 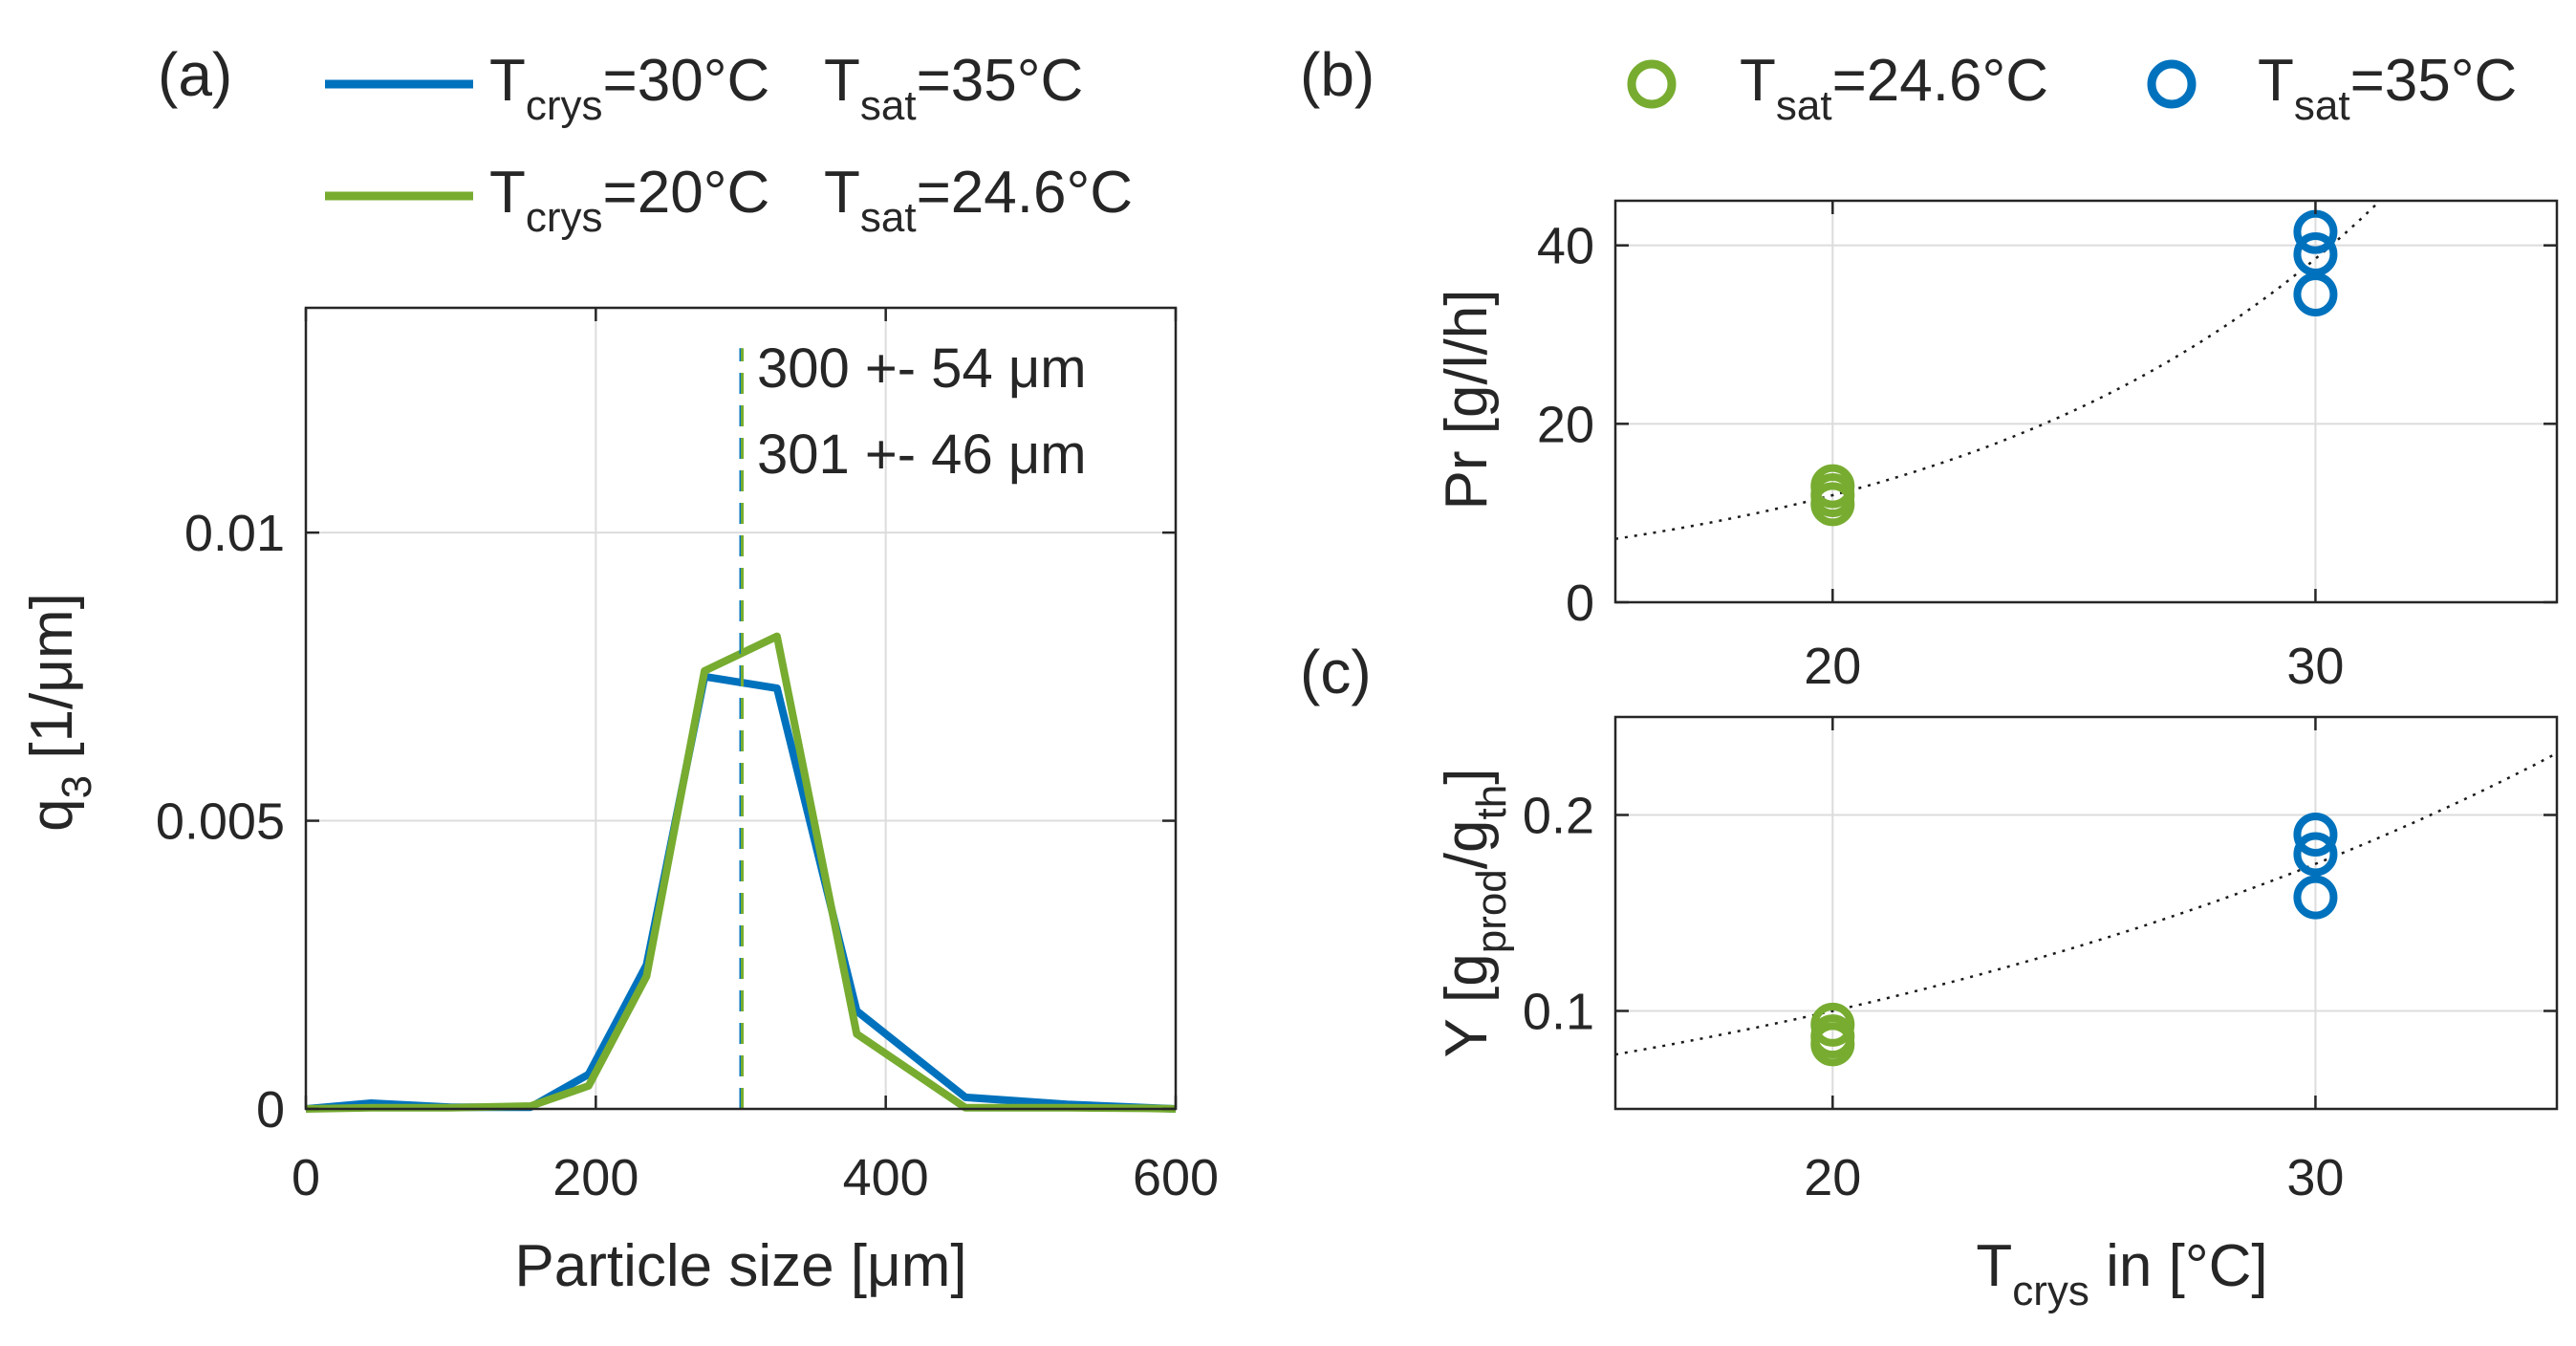 What do you see at coordinates (1491, 911) in the screenshot?
I see `panel-c-ylabel-sub1: prod` at bounding box center [1491, 911].